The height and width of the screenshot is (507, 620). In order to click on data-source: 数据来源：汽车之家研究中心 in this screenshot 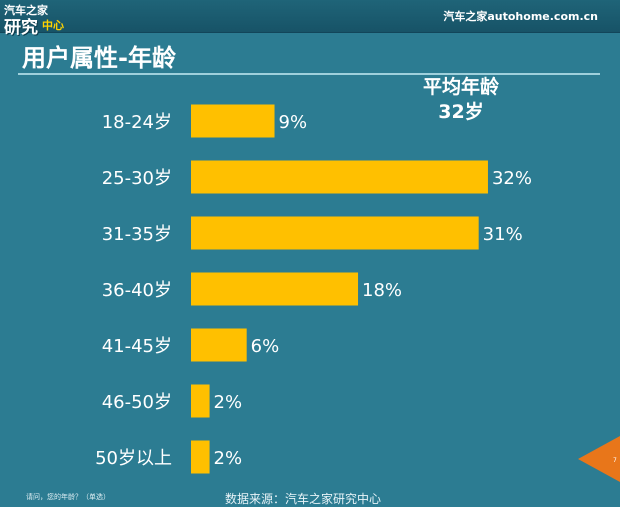, I will do `click(303, 499)`.